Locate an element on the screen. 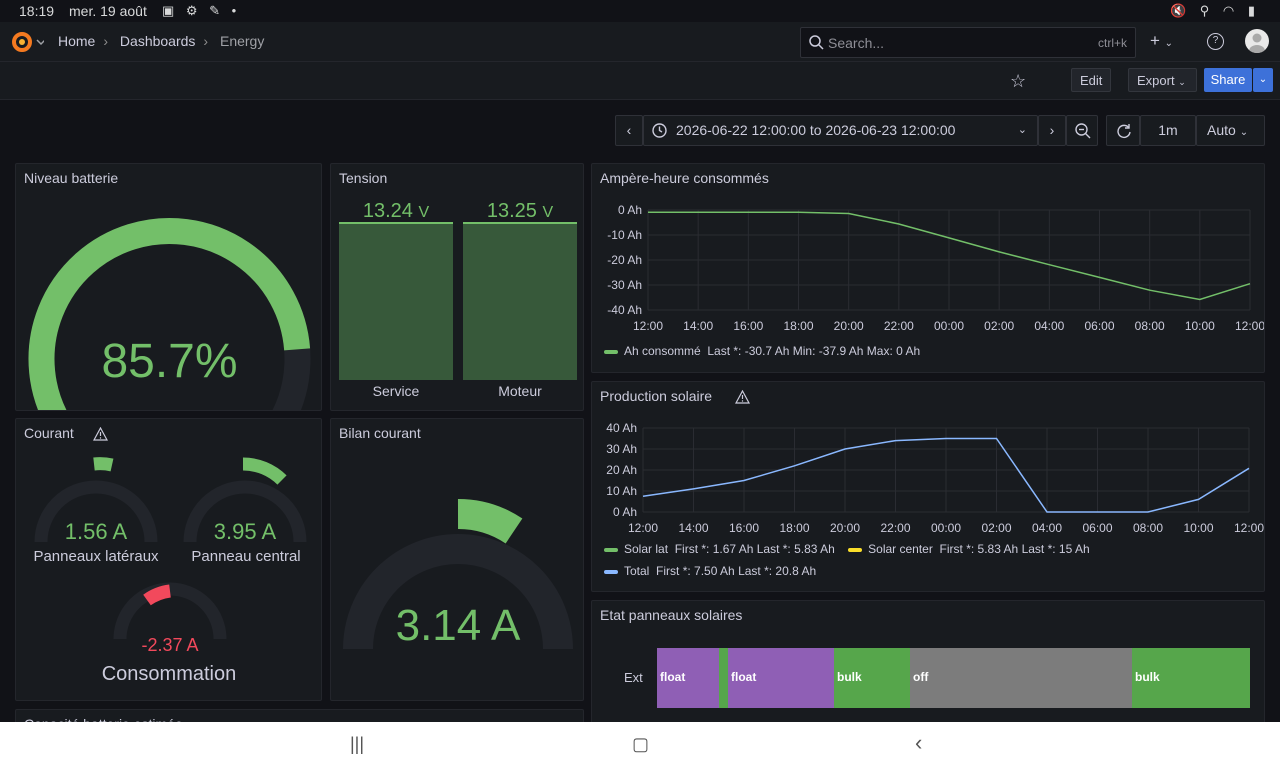 The image size is (1280, 768). panel-title: Niveau batterie is located at coordinates (71, 178).